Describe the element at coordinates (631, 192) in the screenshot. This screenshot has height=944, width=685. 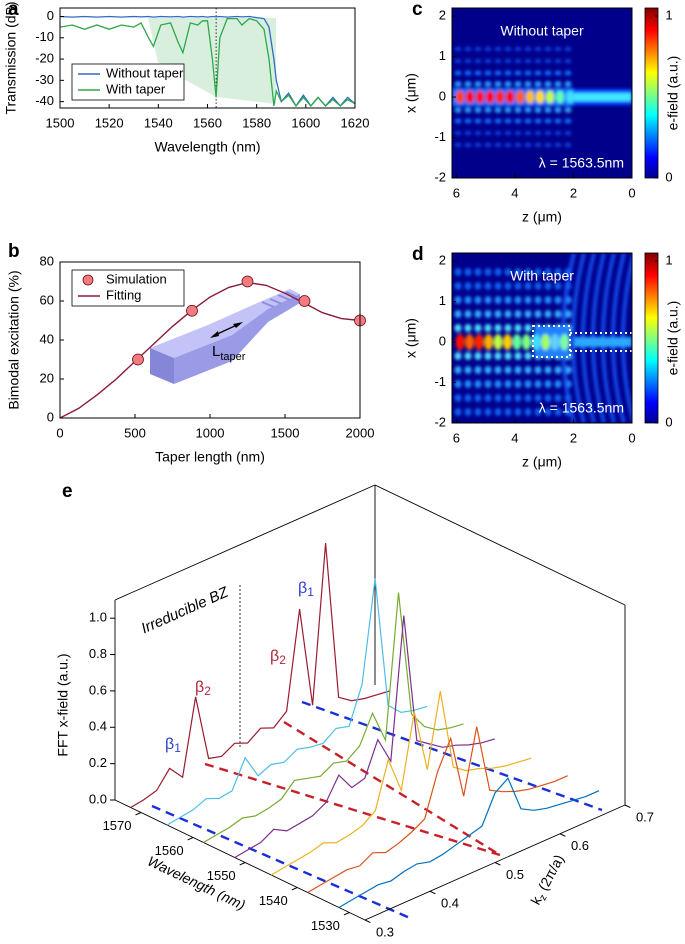
I see `x-tick-label: 0` at that location.